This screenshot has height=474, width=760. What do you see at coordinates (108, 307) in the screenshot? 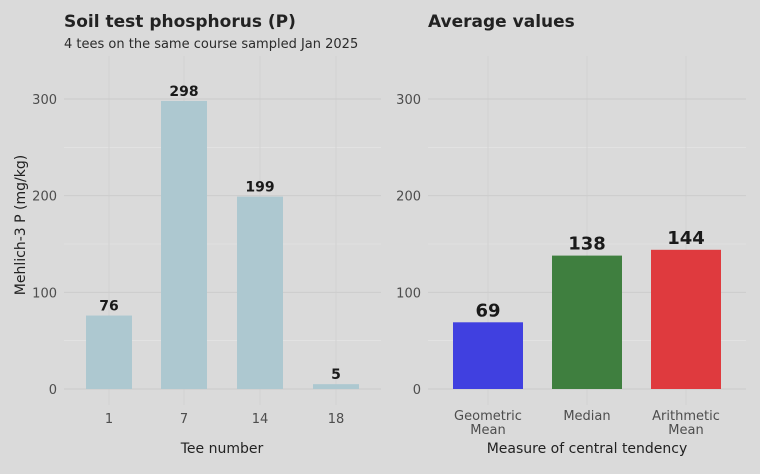
I see `data-label: 76` at bounding box center [108, 307].